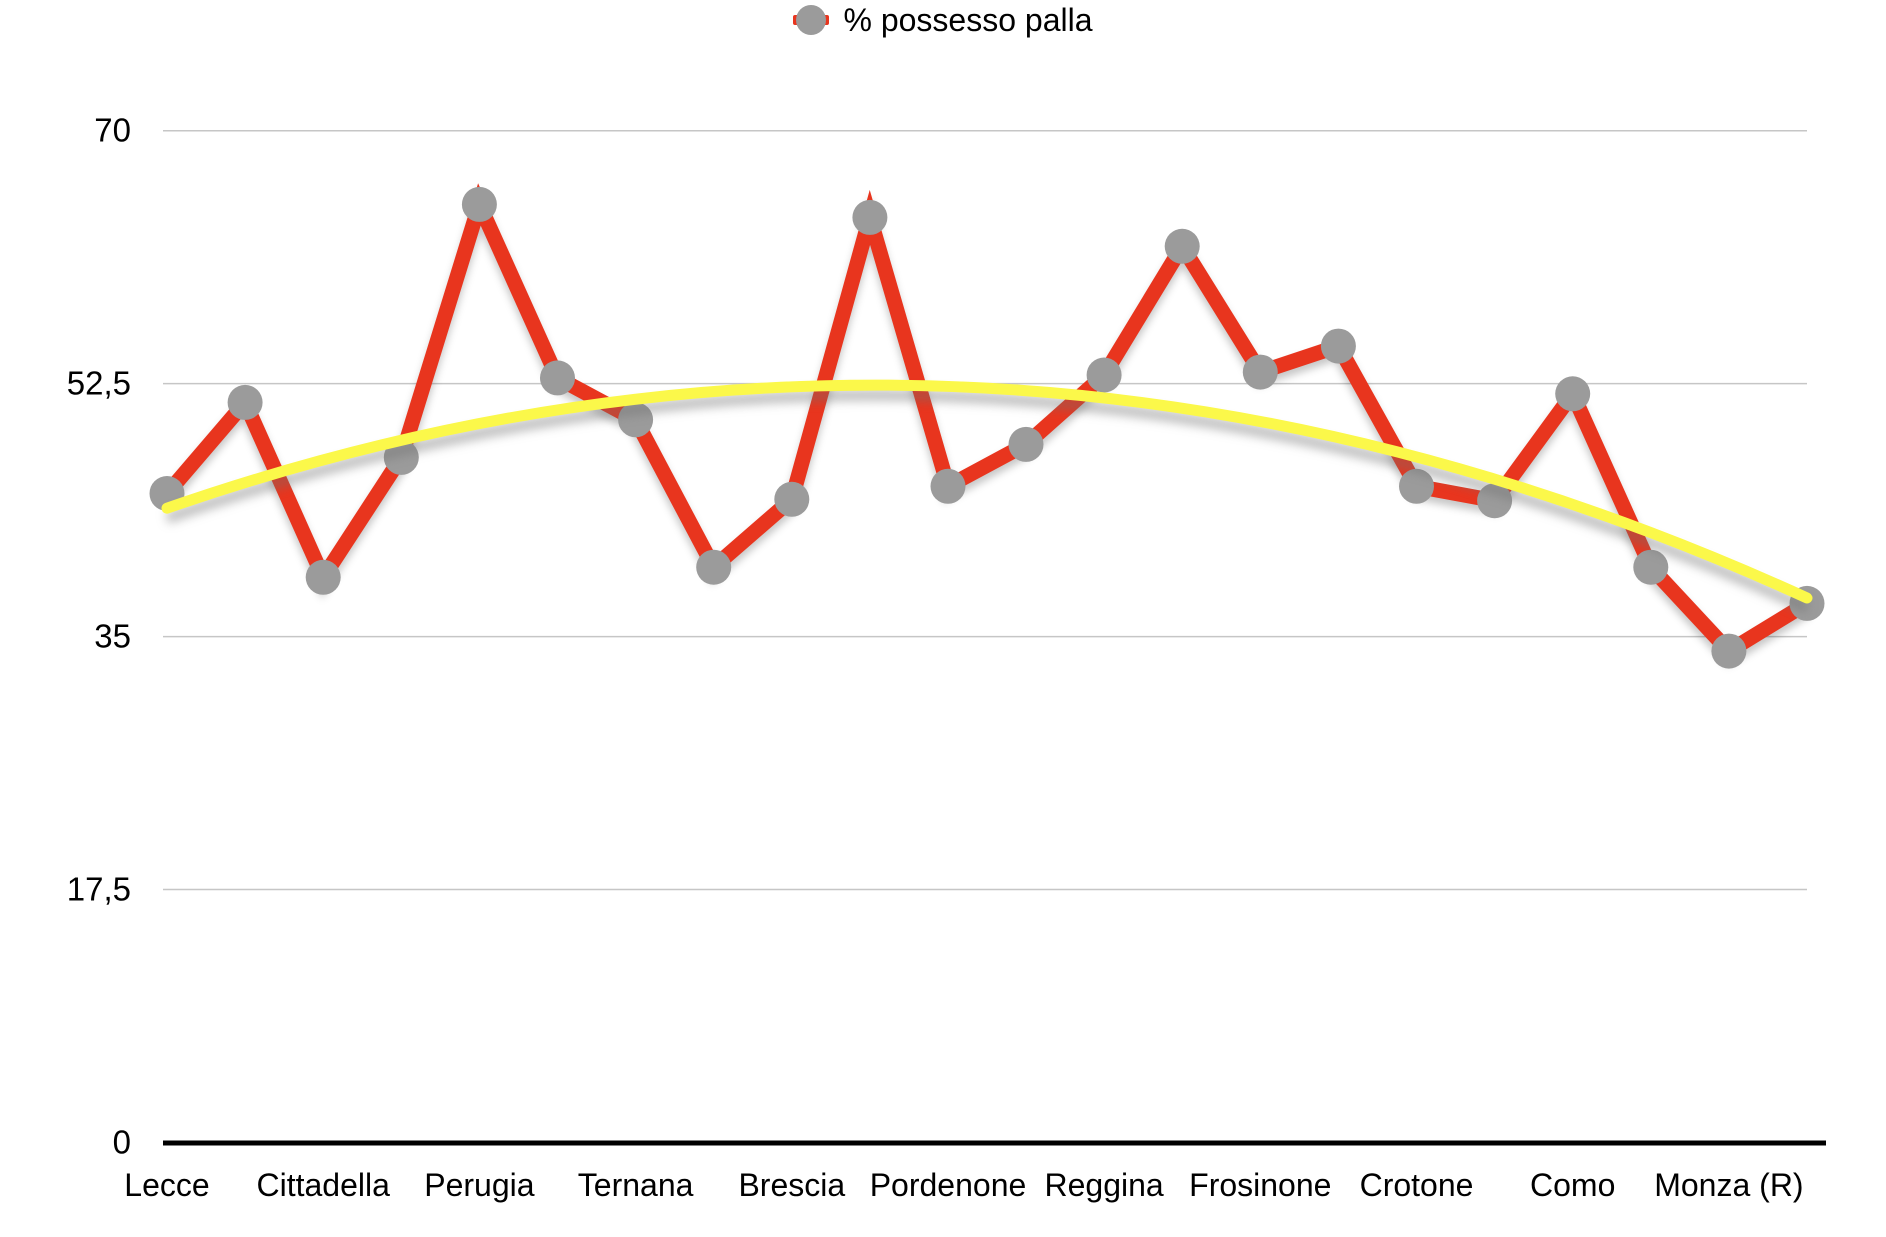  I want to click on x-axis-tick-label: Frosinone, so click(1260, 1185).